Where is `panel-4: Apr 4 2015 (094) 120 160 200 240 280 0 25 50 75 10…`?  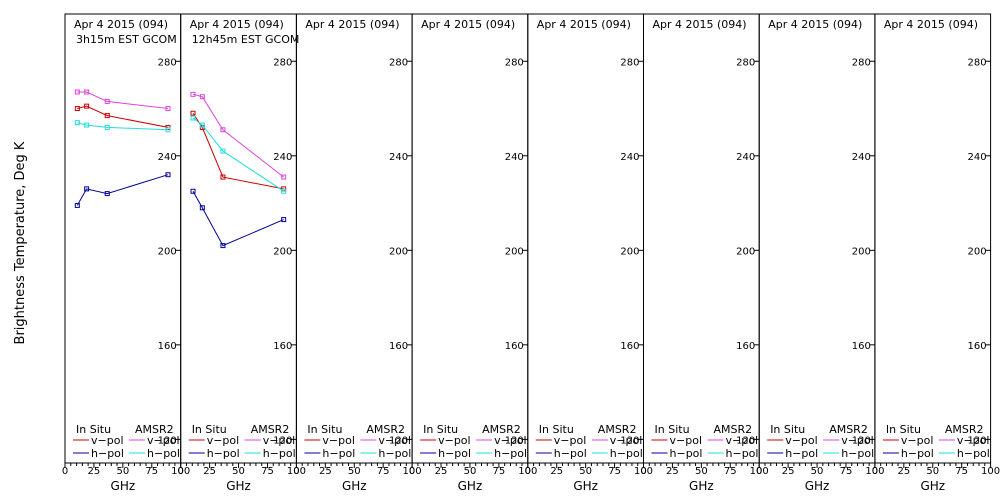
panel-4: Apr 4 2015 (094) 120 160 200 240 280 0 25 50 75 10… is located at coordinates (473, 253).